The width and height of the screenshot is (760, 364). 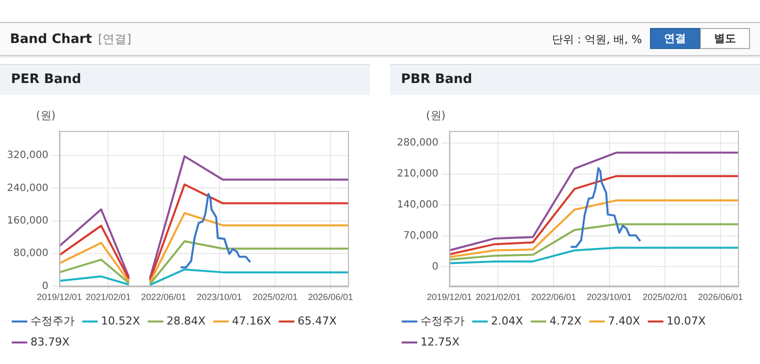 What do you see at coordinates (624, 321) in the screenshot?
I see `legend-label: 7.40X` at bounding box center [624, 321].